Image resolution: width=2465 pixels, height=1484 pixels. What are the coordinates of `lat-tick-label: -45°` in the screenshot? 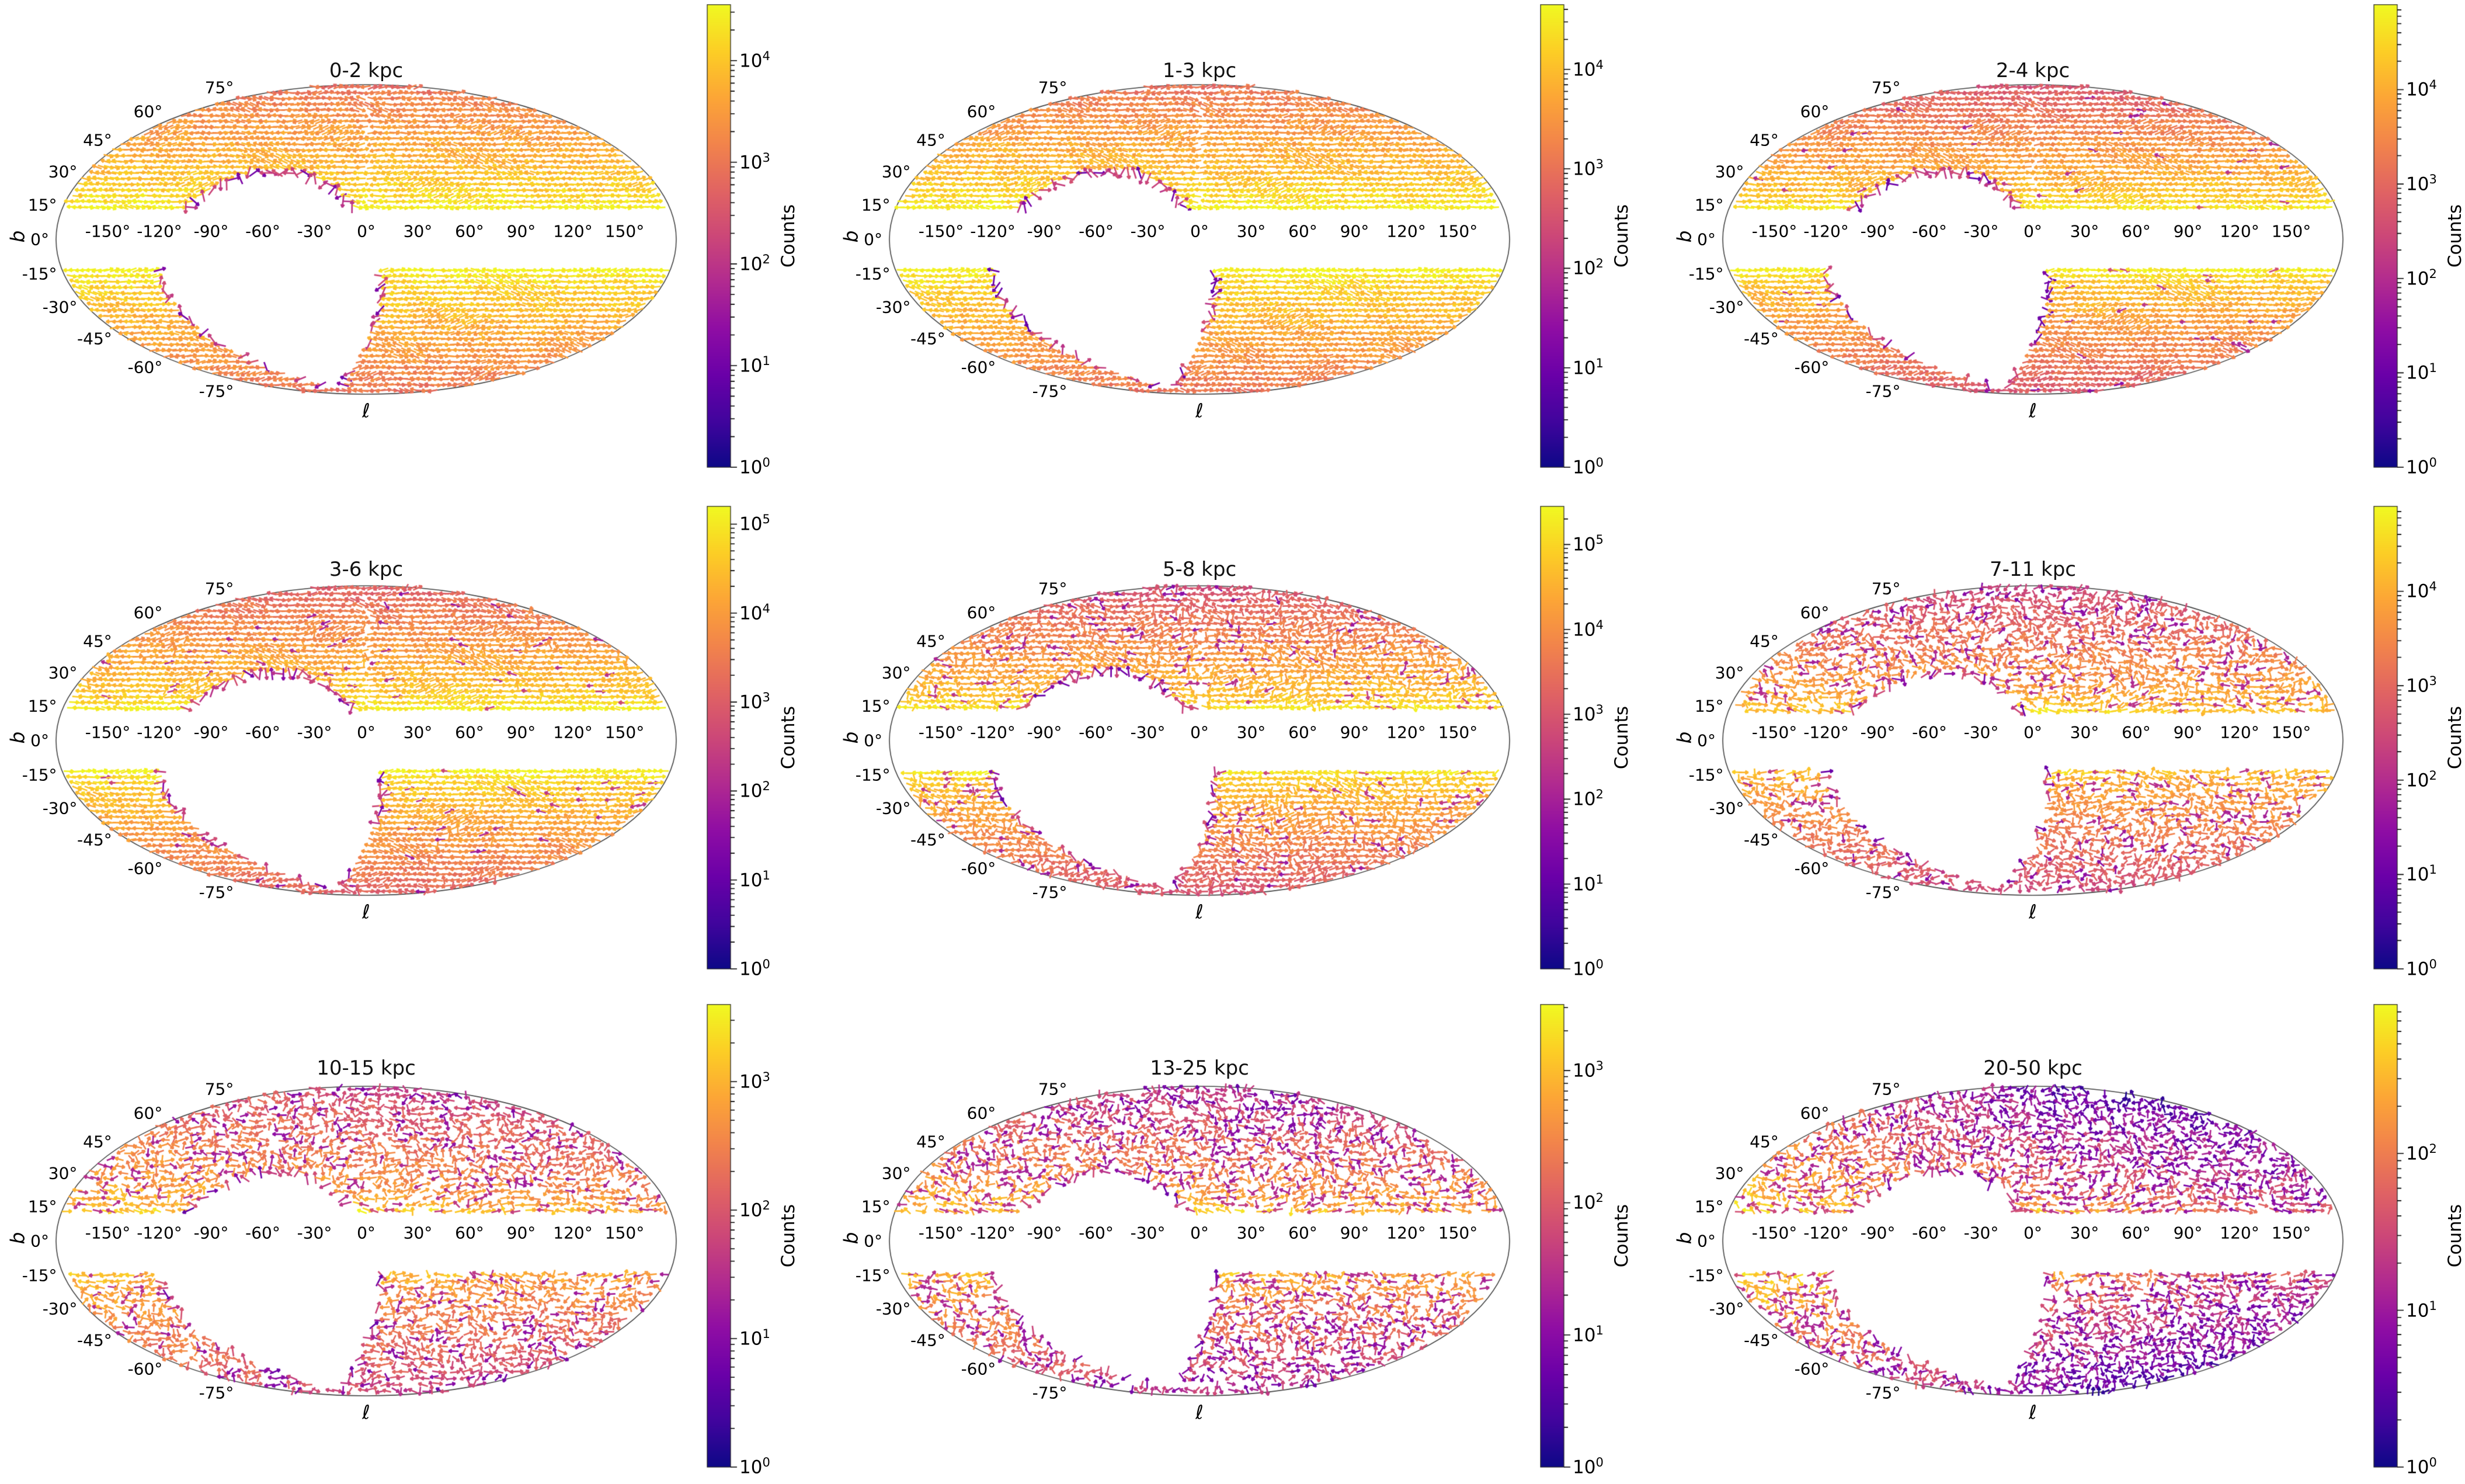 It's located at (927, 840).